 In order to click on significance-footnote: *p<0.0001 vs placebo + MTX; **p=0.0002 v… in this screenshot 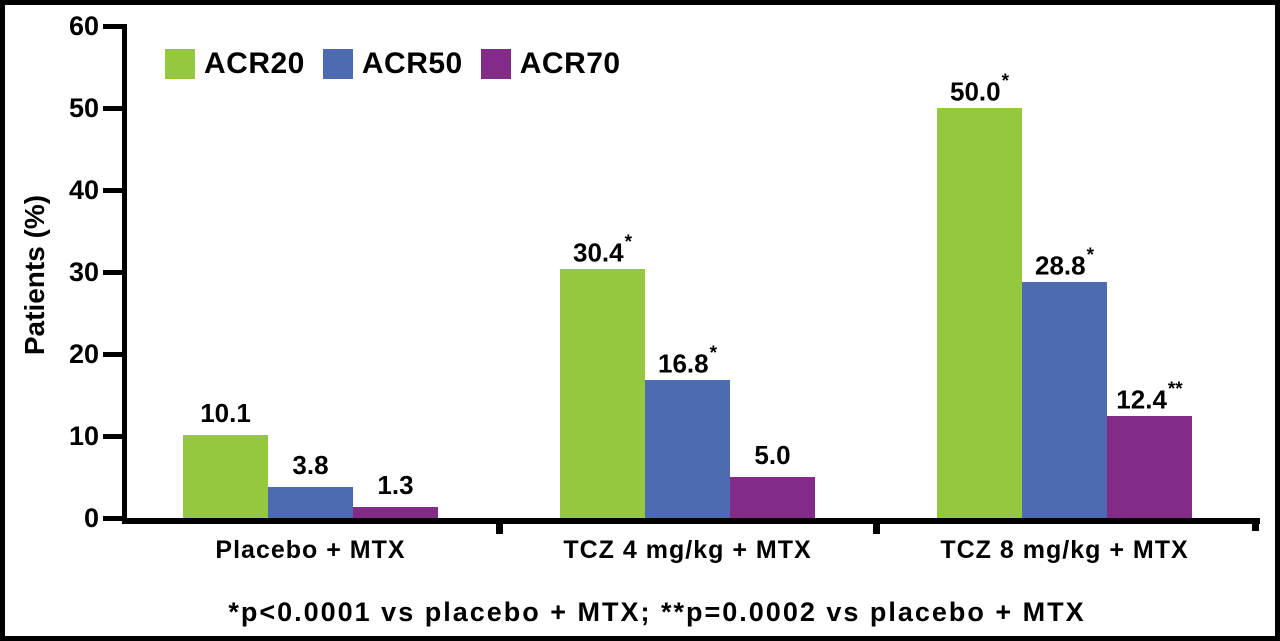, I will do `click(657, 612)`.